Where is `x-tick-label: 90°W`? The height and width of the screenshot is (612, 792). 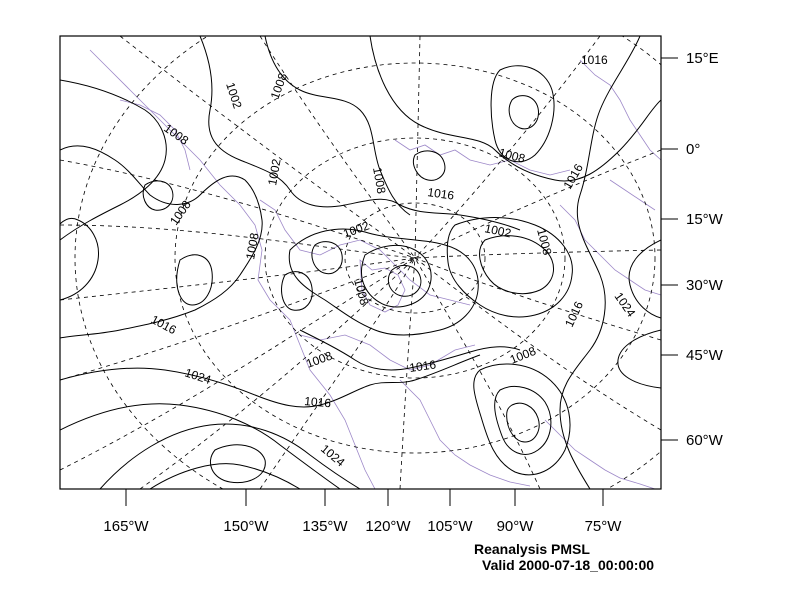
x-tick-label: 90°W is located at coordinates (516, 526).